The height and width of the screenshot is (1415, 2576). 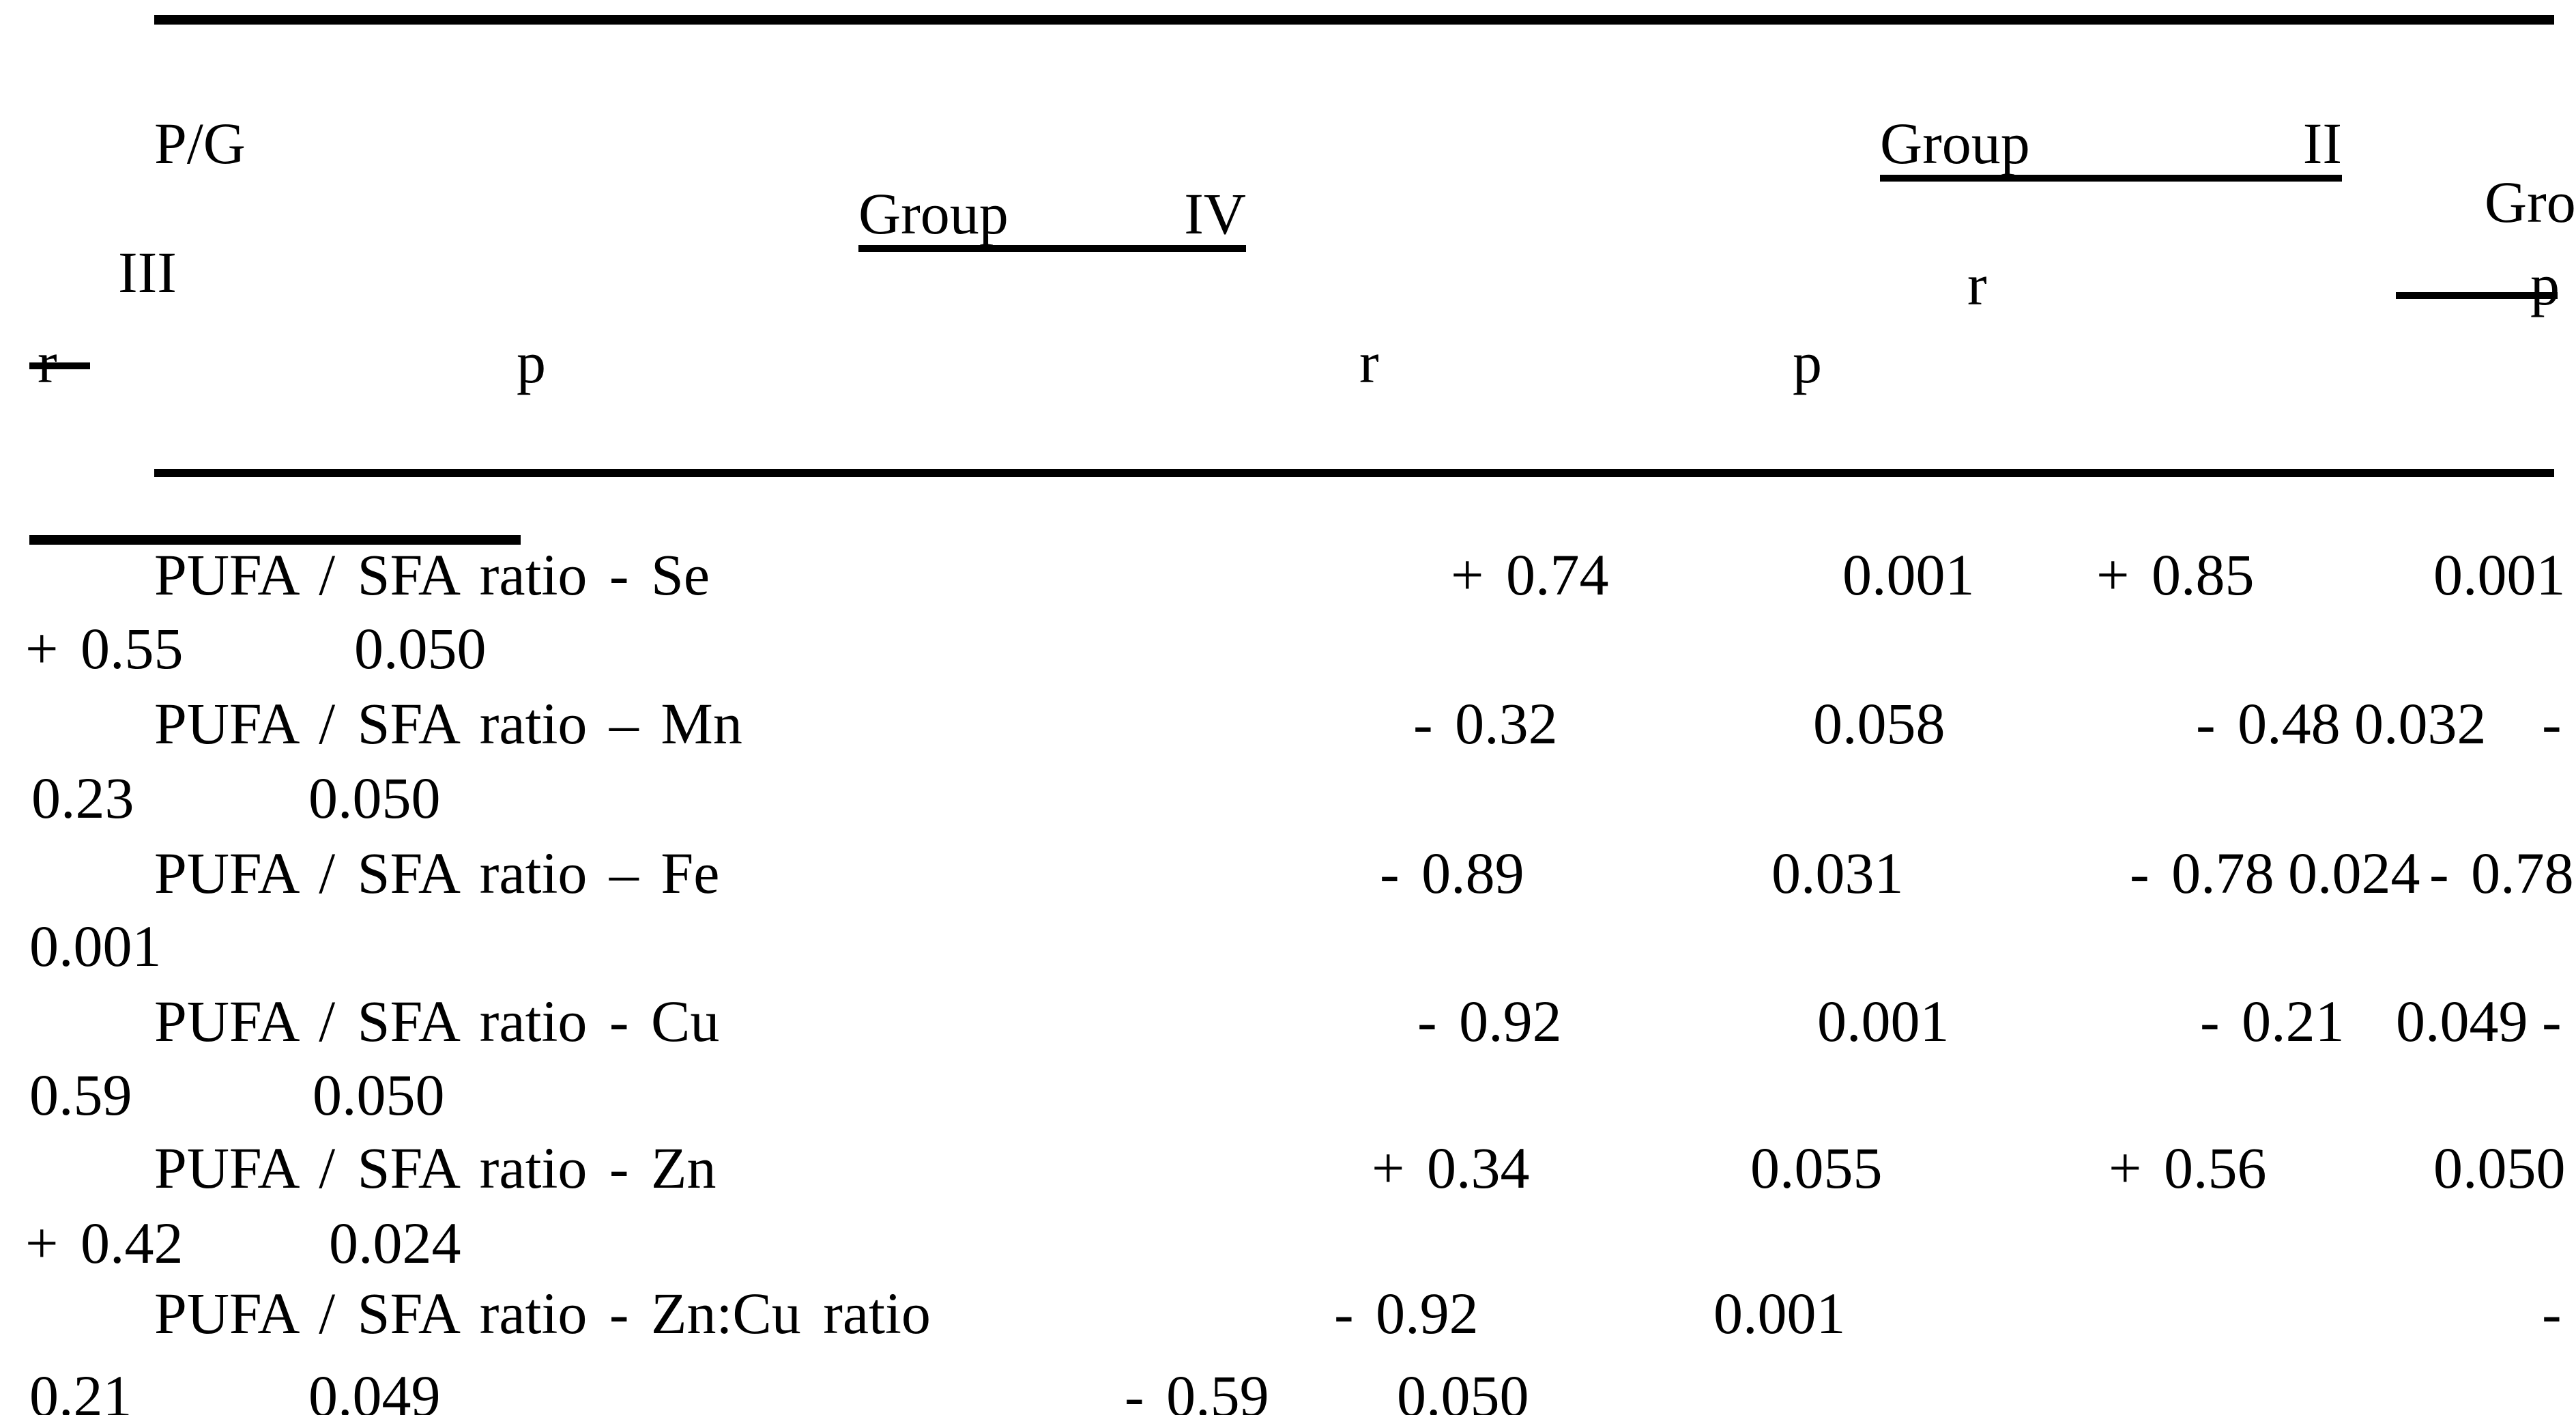 I want to click on header-r-col-3: r, so click(x=1369, y=362).